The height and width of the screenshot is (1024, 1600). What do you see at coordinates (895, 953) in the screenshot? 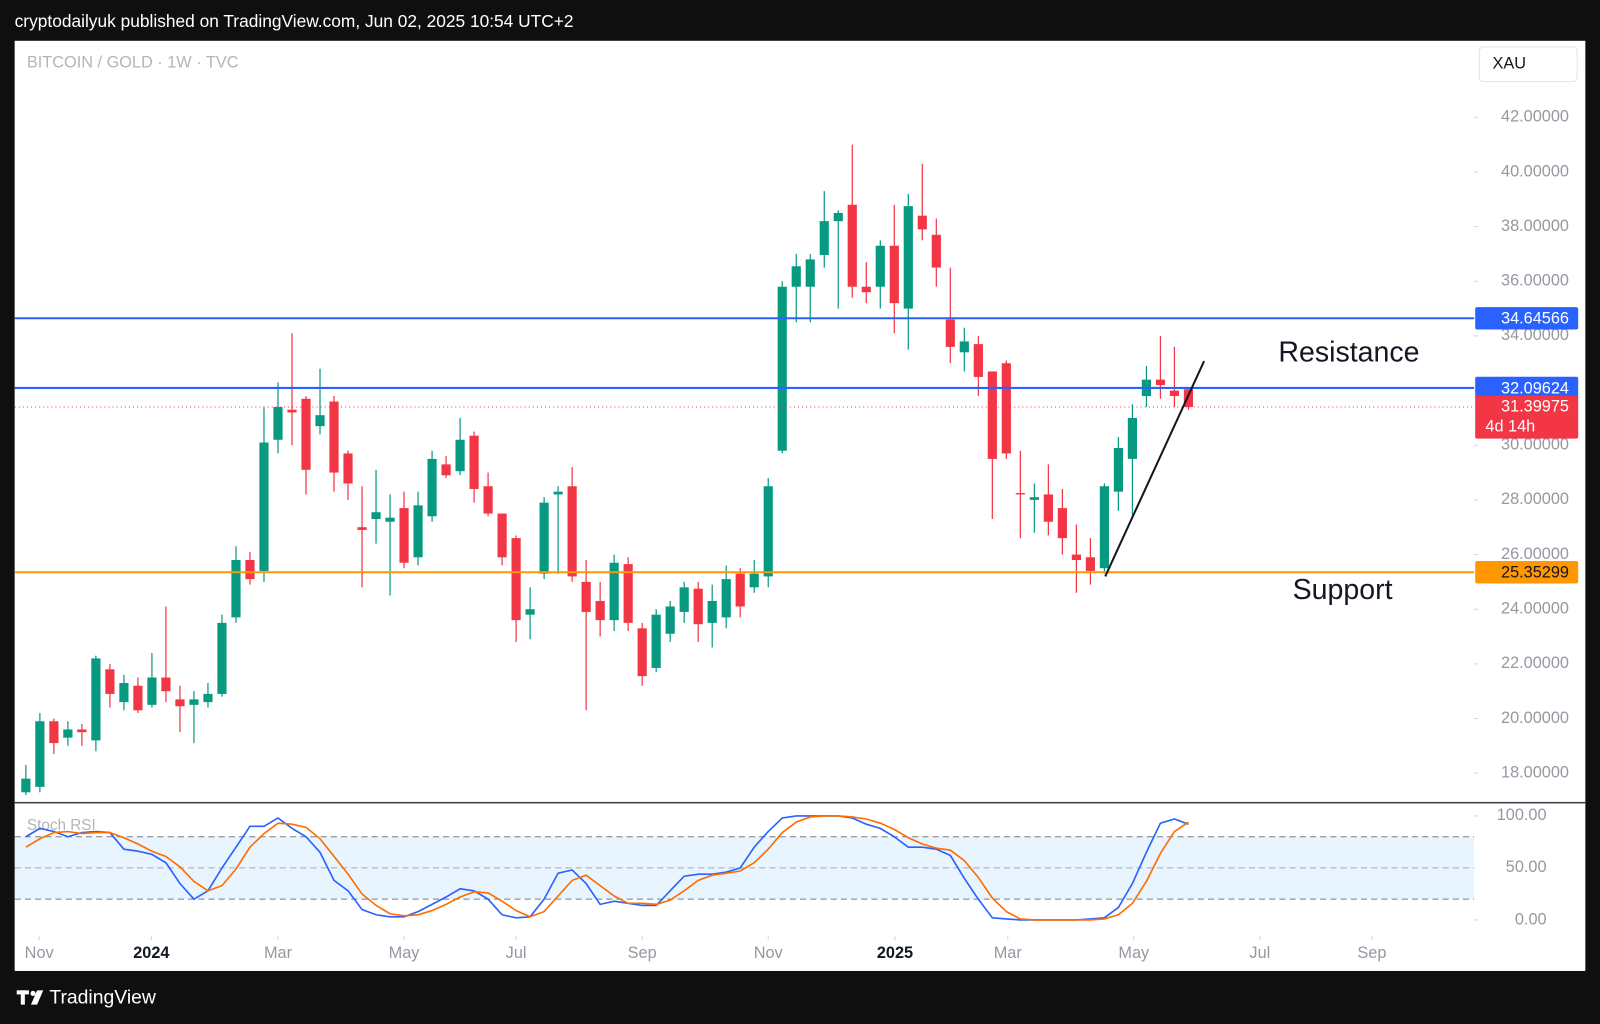
I see `x-tick-label: 2025` at bounding box center [895, 953].